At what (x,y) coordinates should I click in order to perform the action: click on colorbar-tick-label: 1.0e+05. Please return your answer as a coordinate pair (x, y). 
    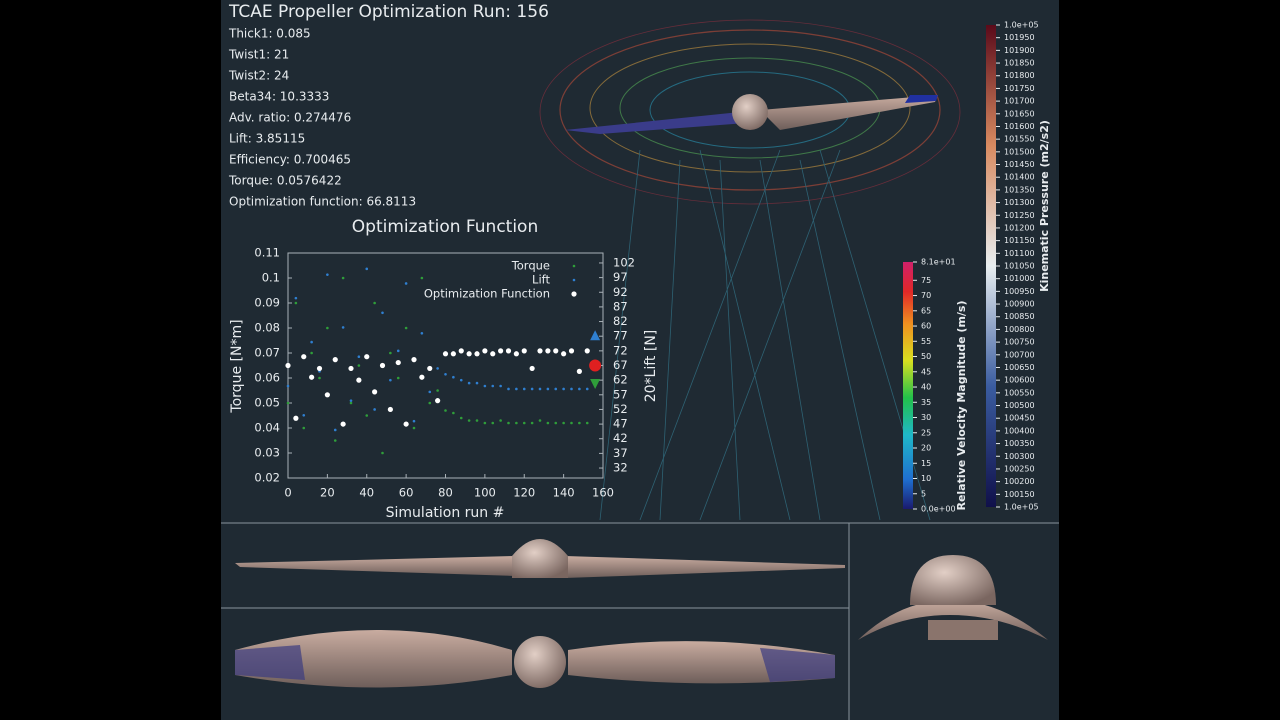
    Looking at the image, I should click on (1021, 25).